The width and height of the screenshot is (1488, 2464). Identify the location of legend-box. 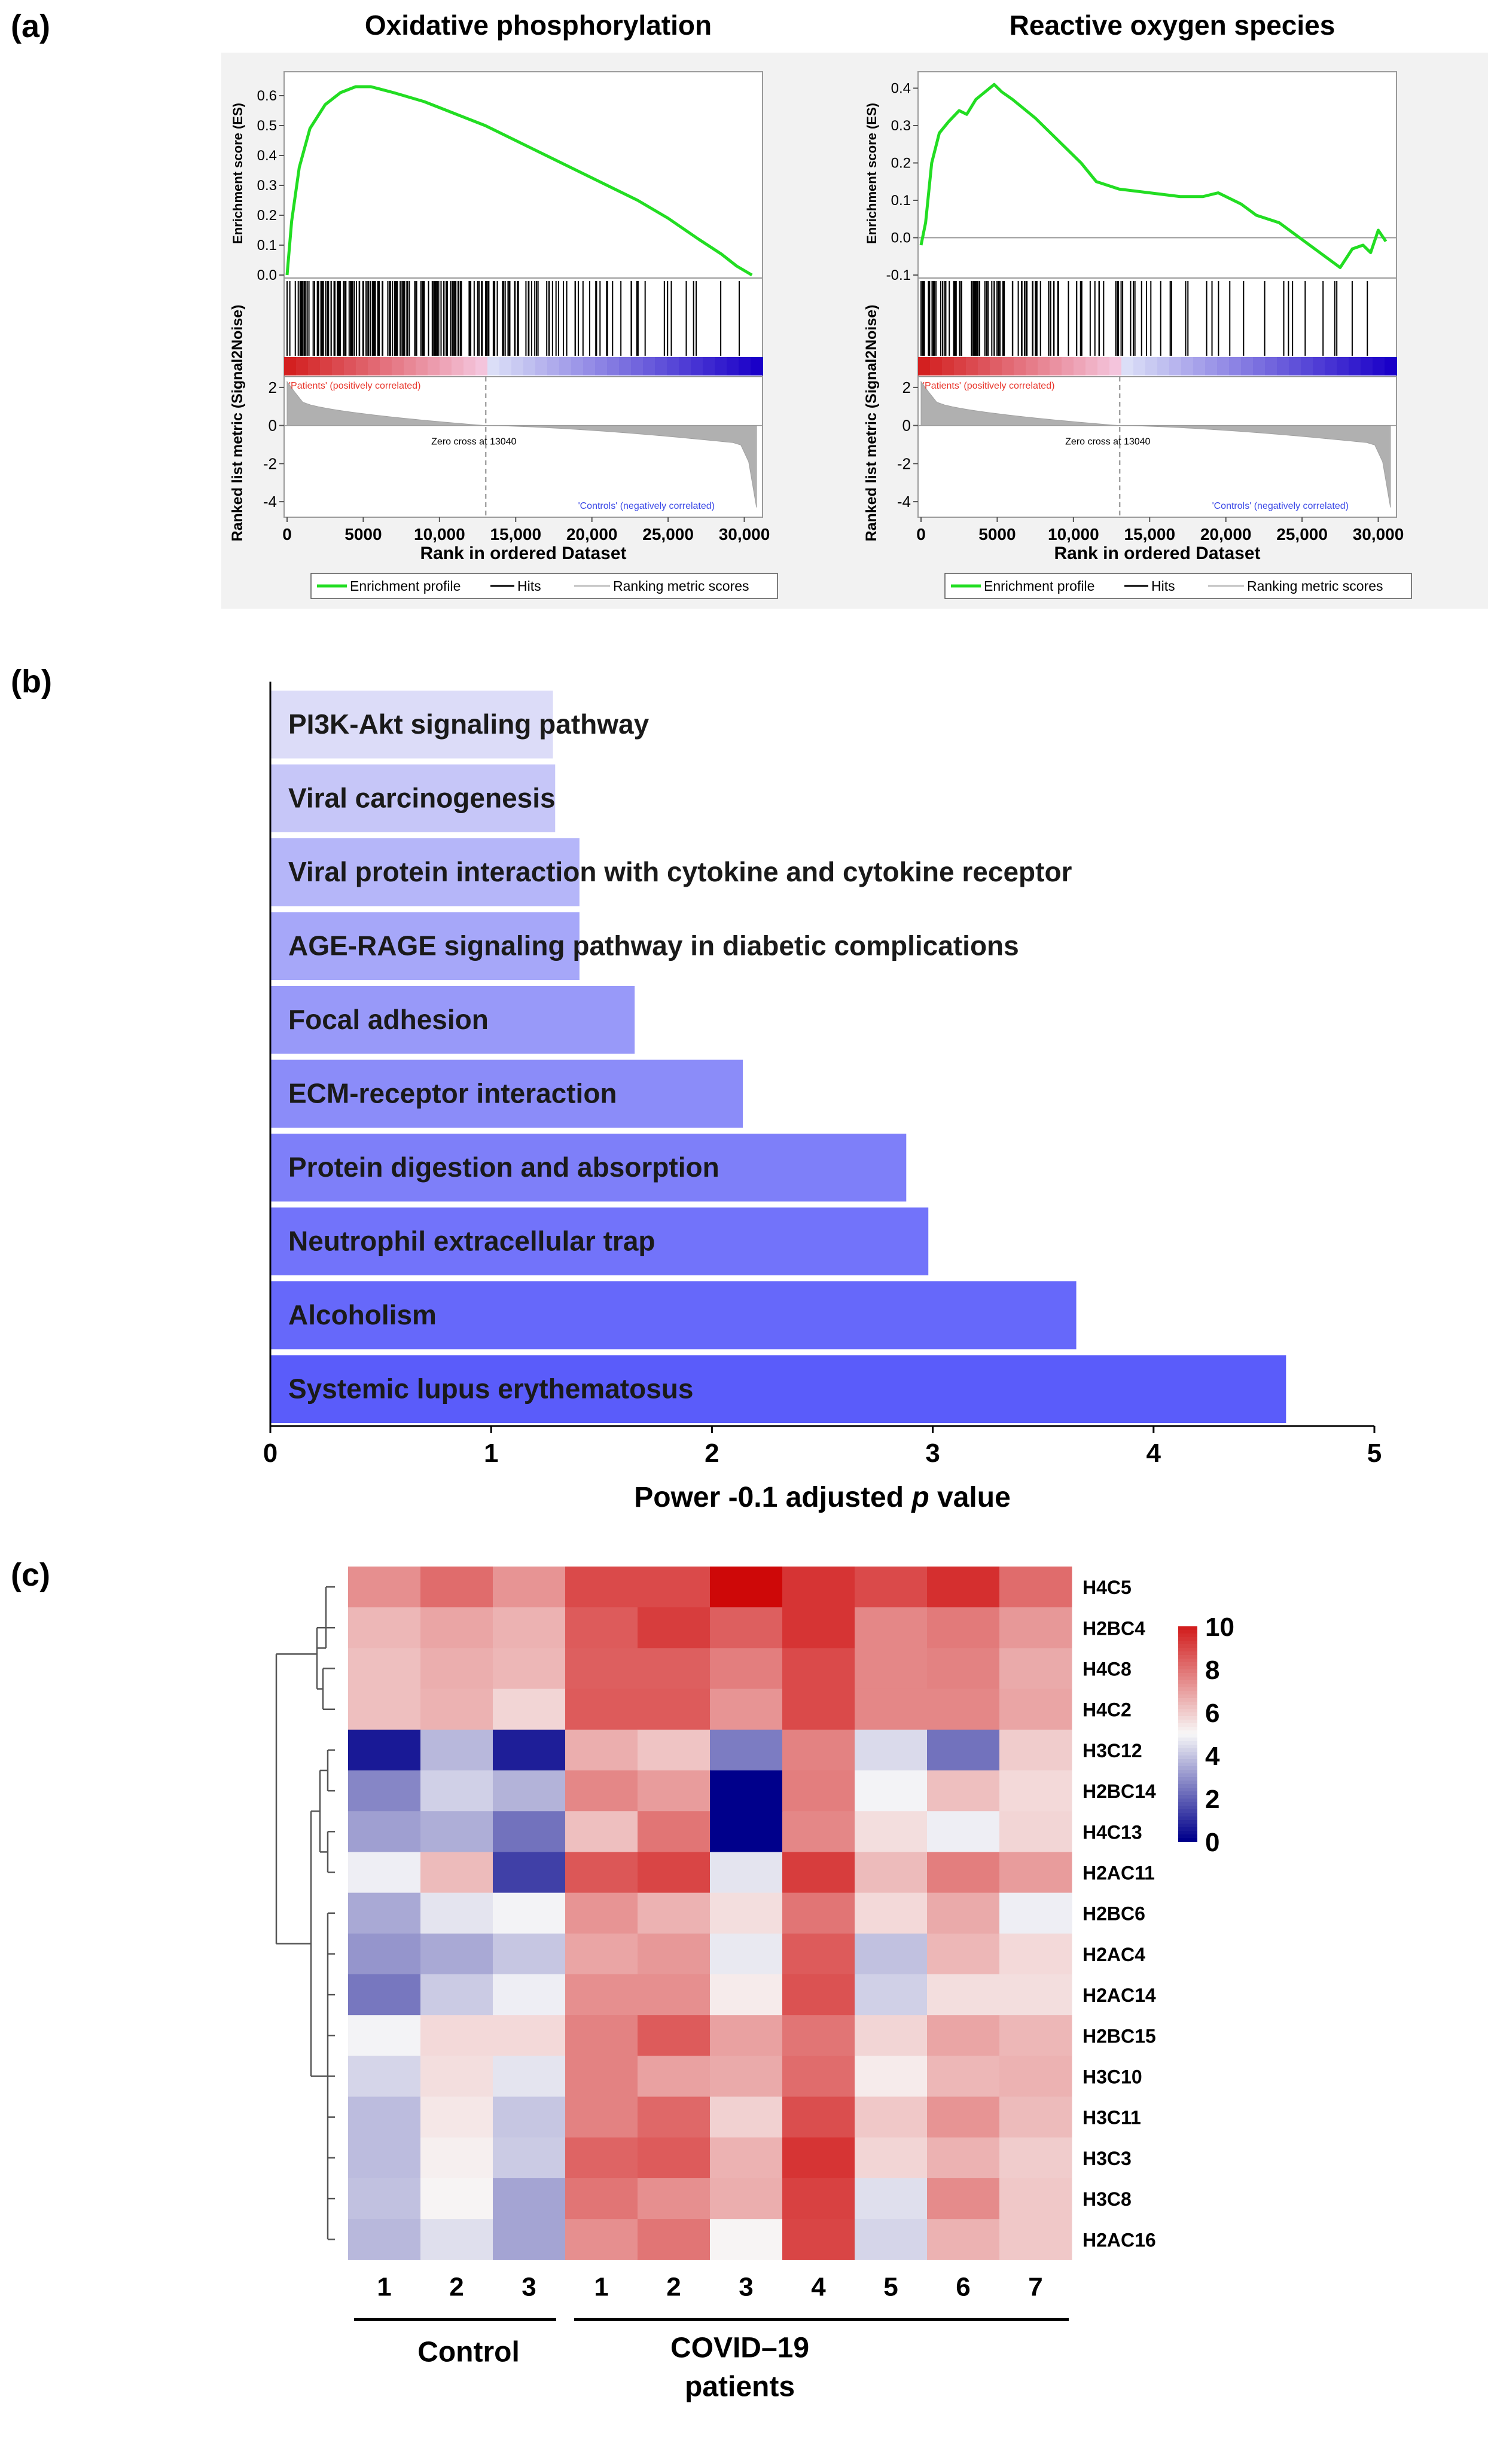
(1178, 586).